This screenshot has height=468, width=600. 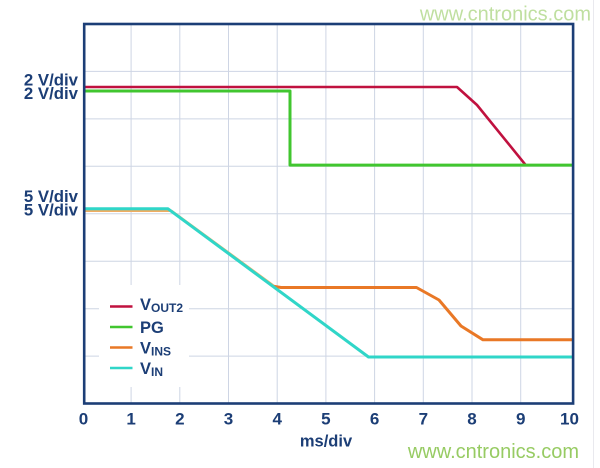 What do you see at coordinates (325, 419) in the screenshot?
I see `svg-text: 5` at bounding box center [325, 419].